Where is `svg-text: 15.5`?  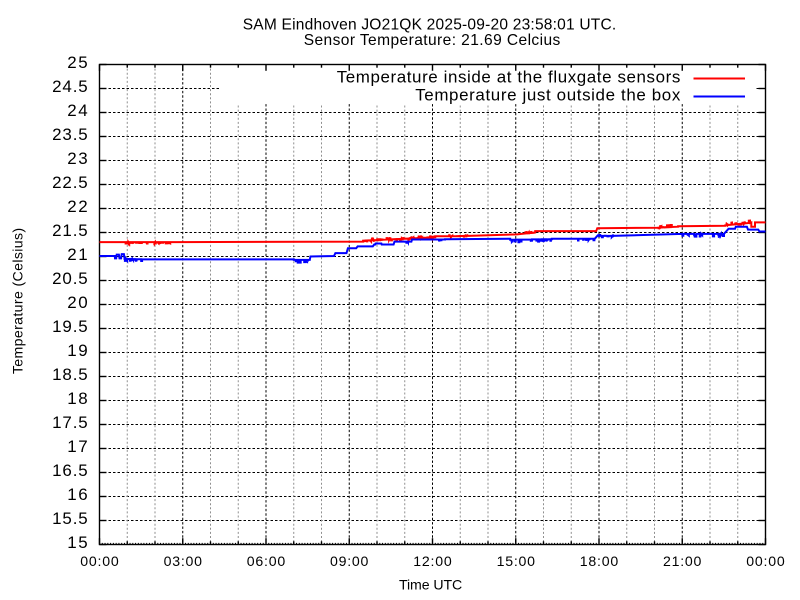 svg-text: 15.5 is located at coordinates (70, 518).